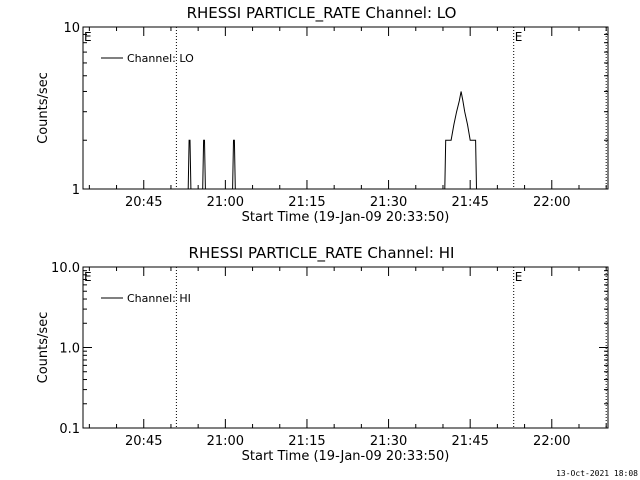  What do you see at coordinates (69, 349) in the screenshot?
I see `y-tick-label: 1.0` at bounding box center [69, 349].